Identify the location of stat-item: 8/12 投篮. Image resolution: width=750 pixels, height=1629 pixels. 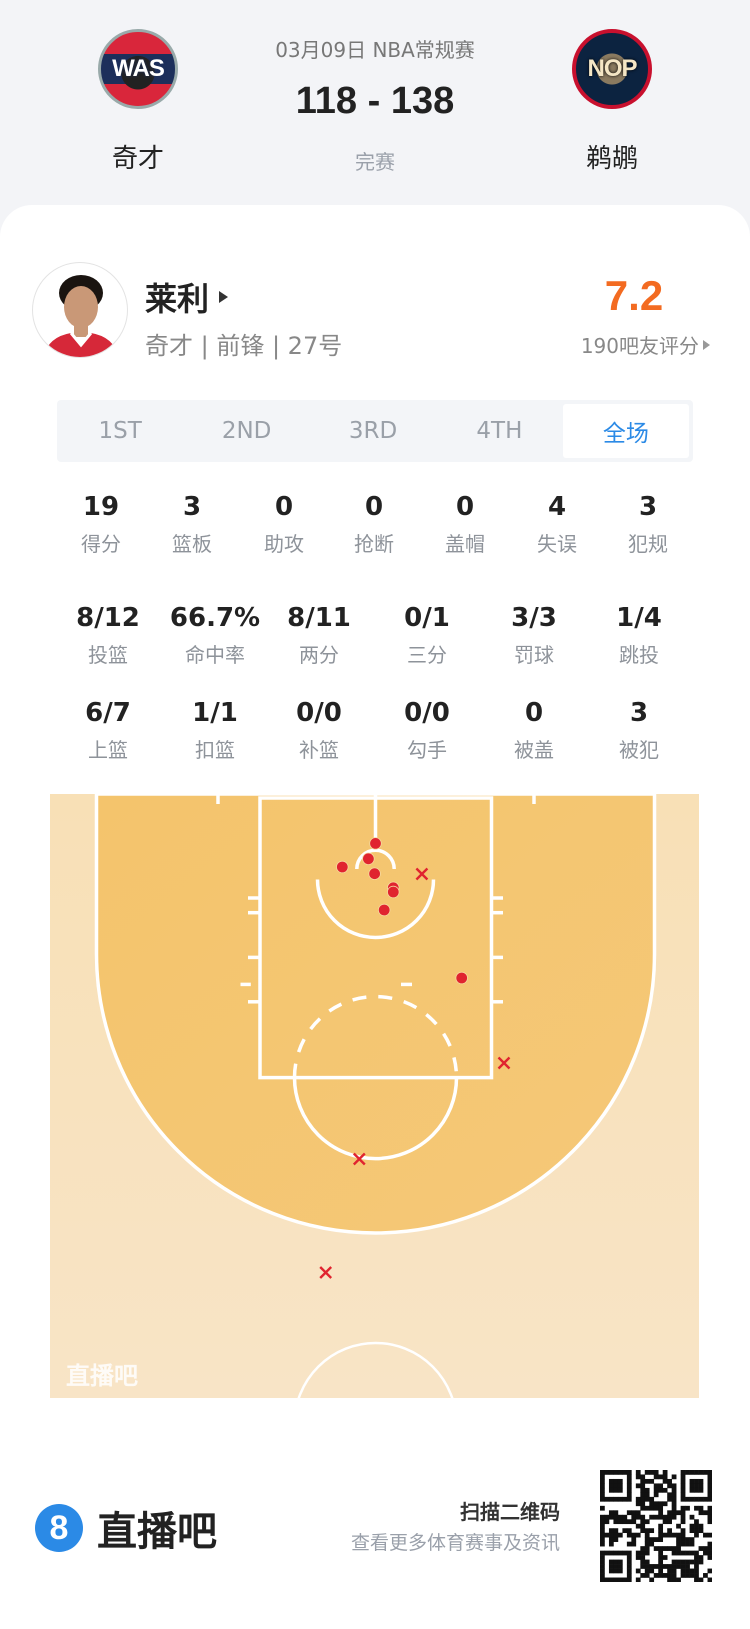
(108, 635).